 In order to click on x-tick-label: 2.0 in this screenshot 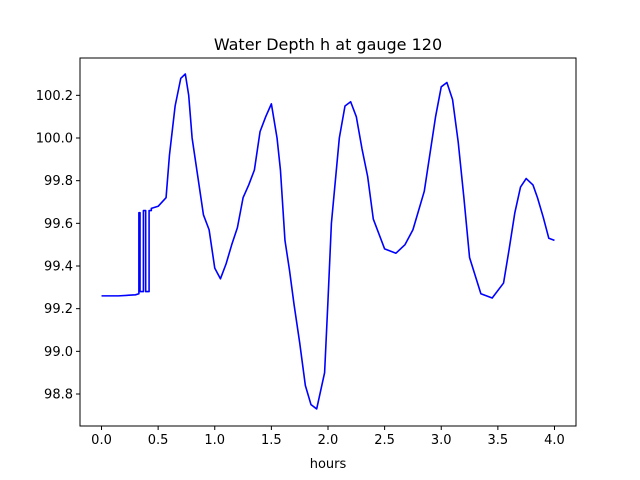, I will do `click(328, 440)`.